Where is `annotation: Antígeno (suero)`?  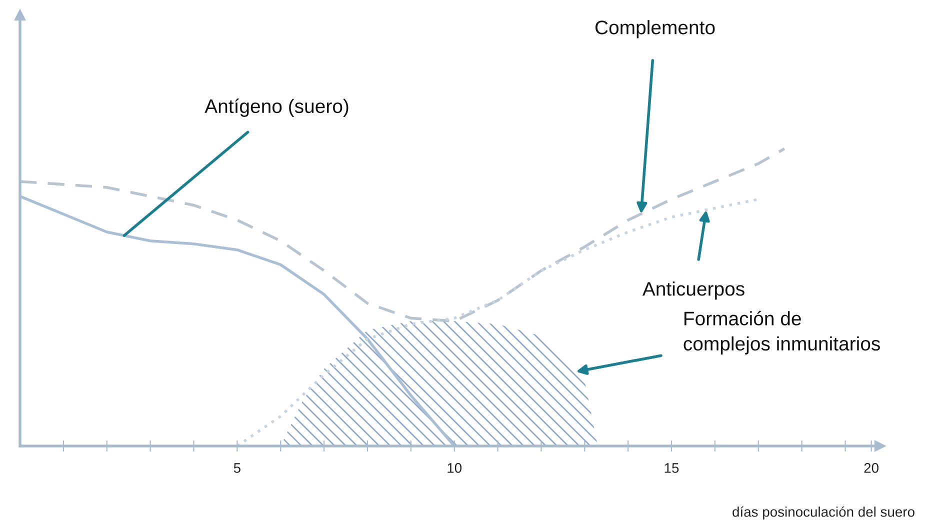 annotation: Antígeno (suero) is located at coordinates (276, 107).